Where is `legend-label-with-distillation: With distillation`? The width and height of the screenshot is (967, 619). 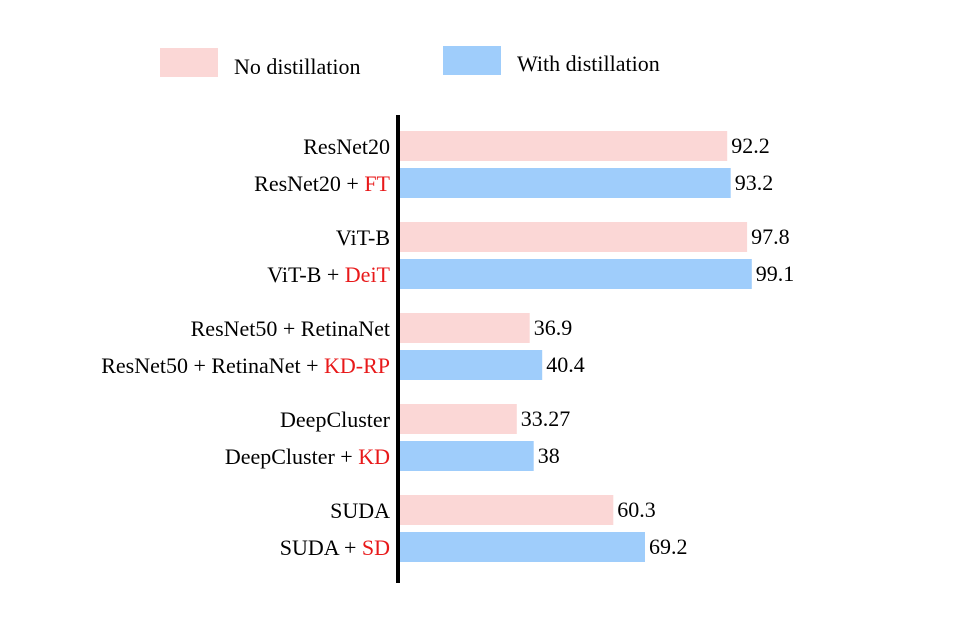 legend-label-with-distillation: With distillation is located at coordinates (588, 63).